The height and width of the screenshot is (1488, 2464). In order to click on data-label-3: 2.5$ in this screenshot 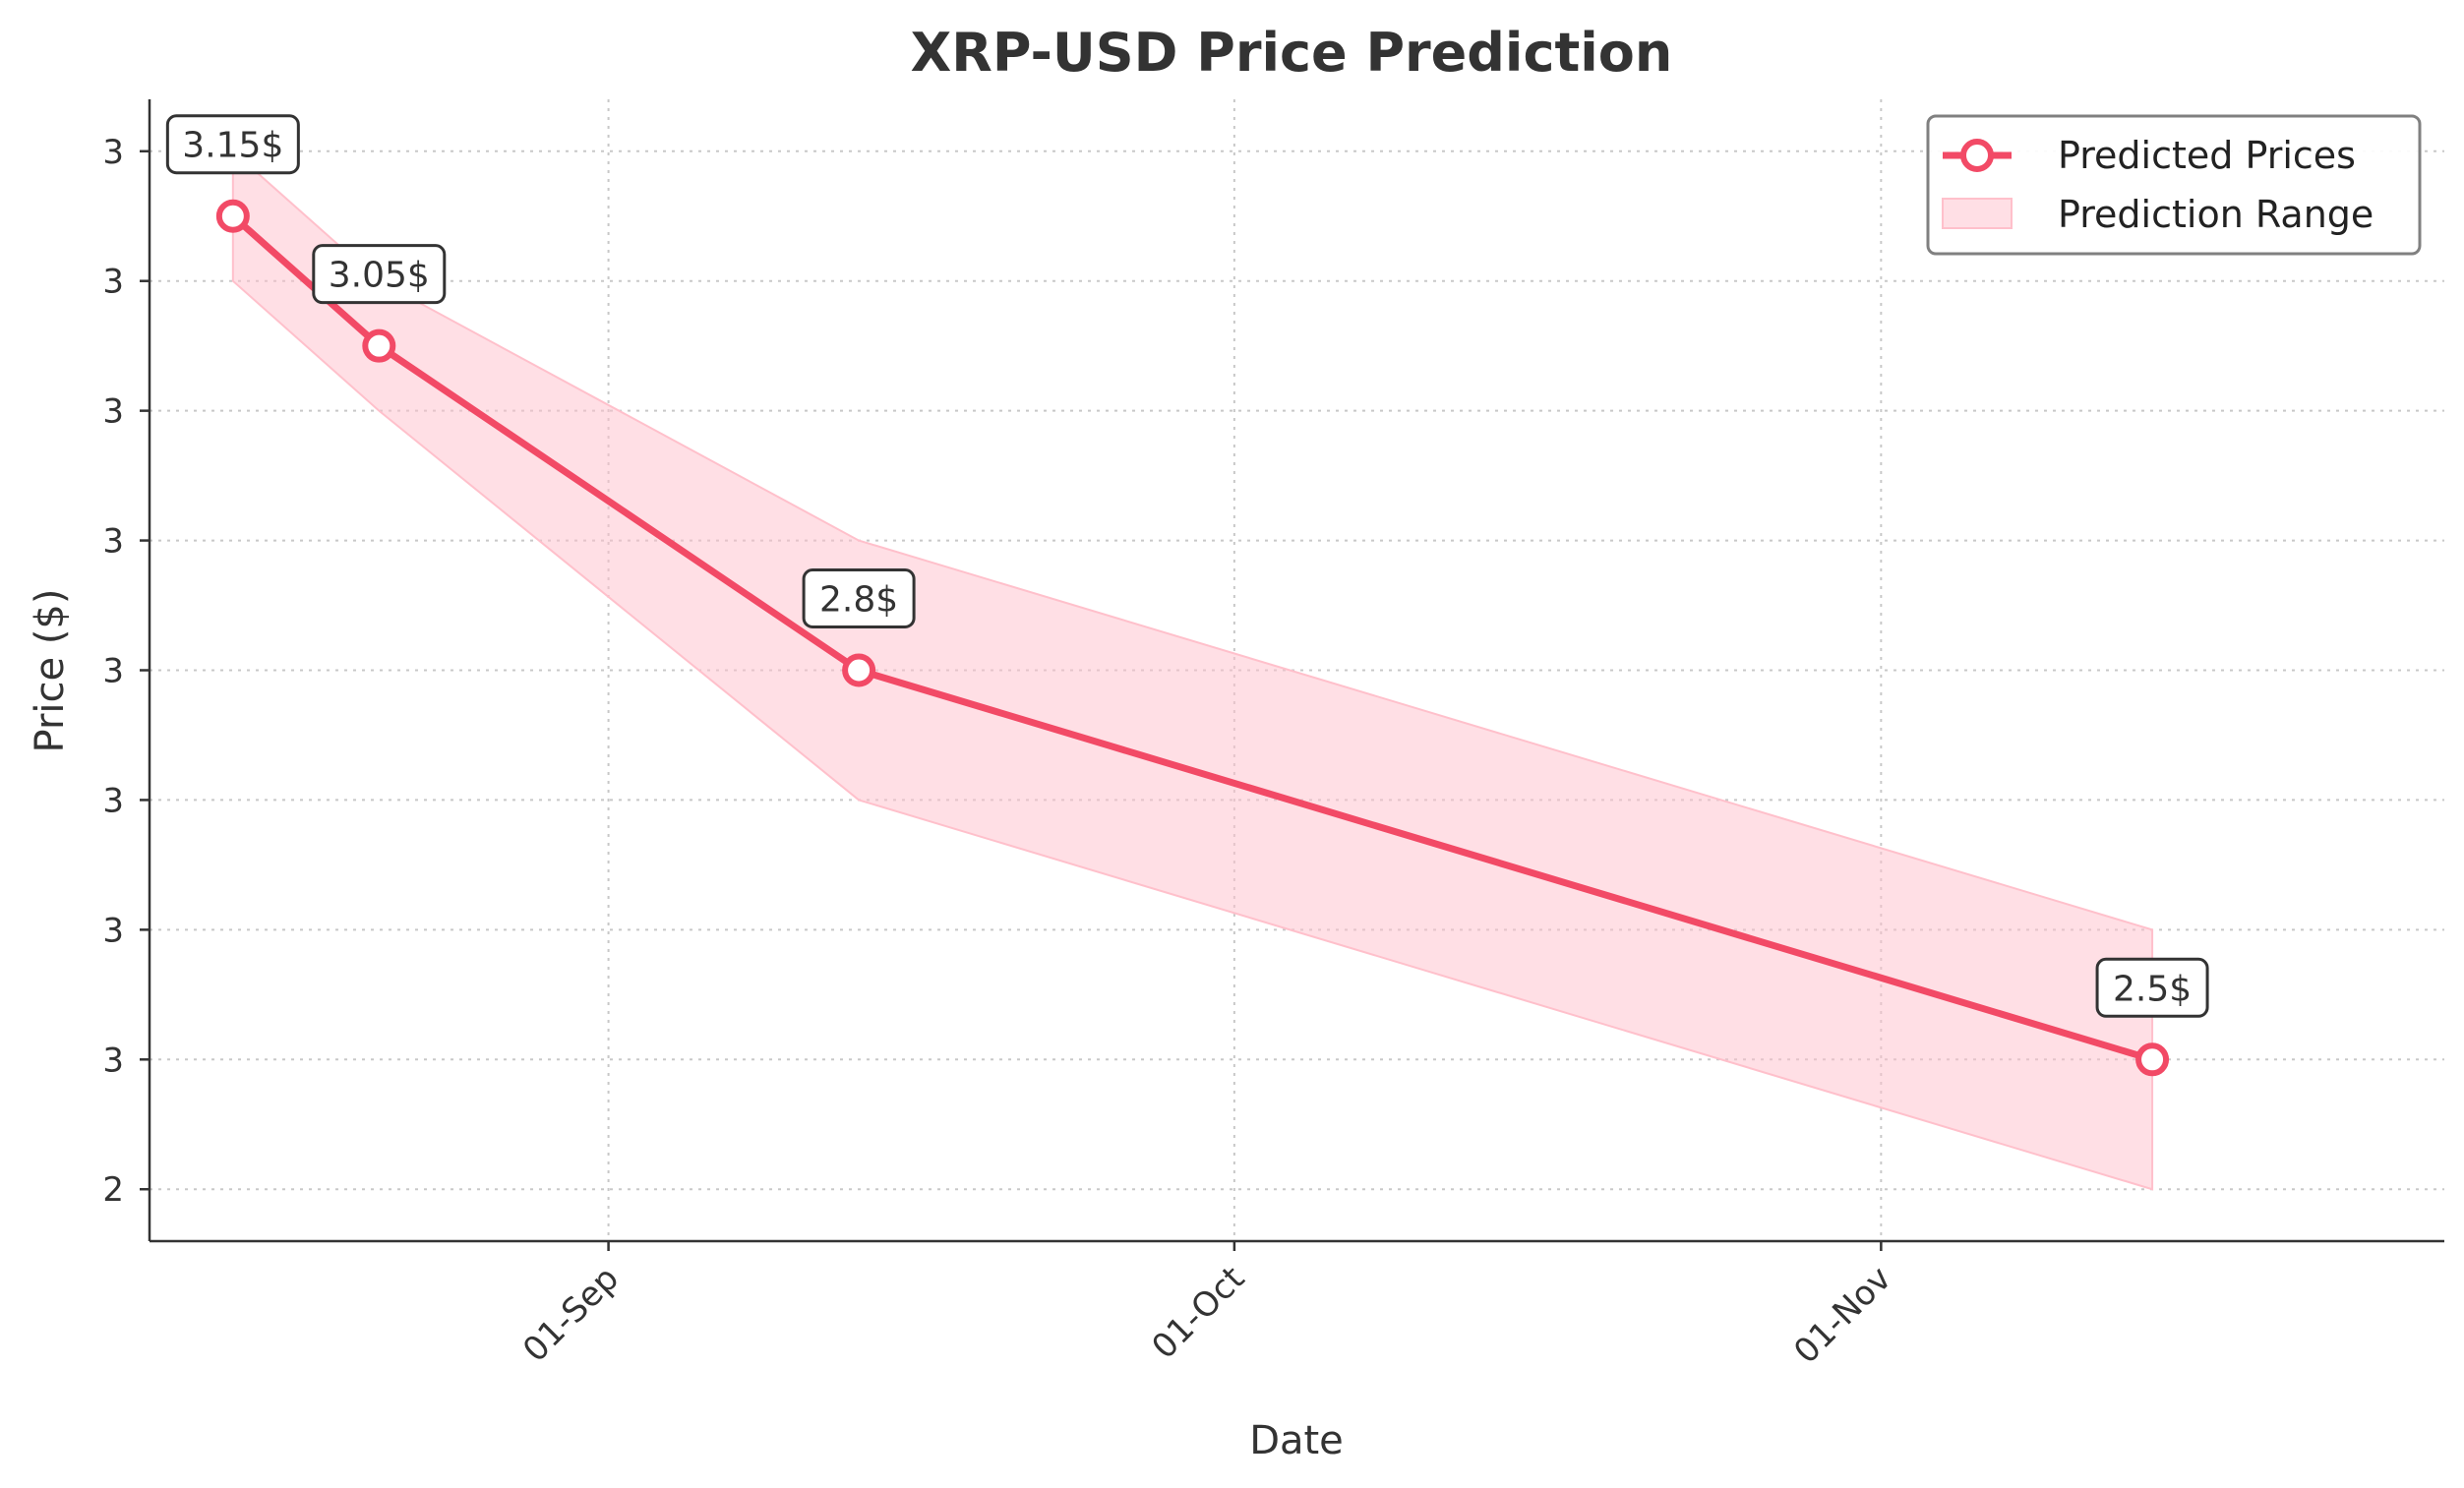, I will do `click(2152, 989)`.